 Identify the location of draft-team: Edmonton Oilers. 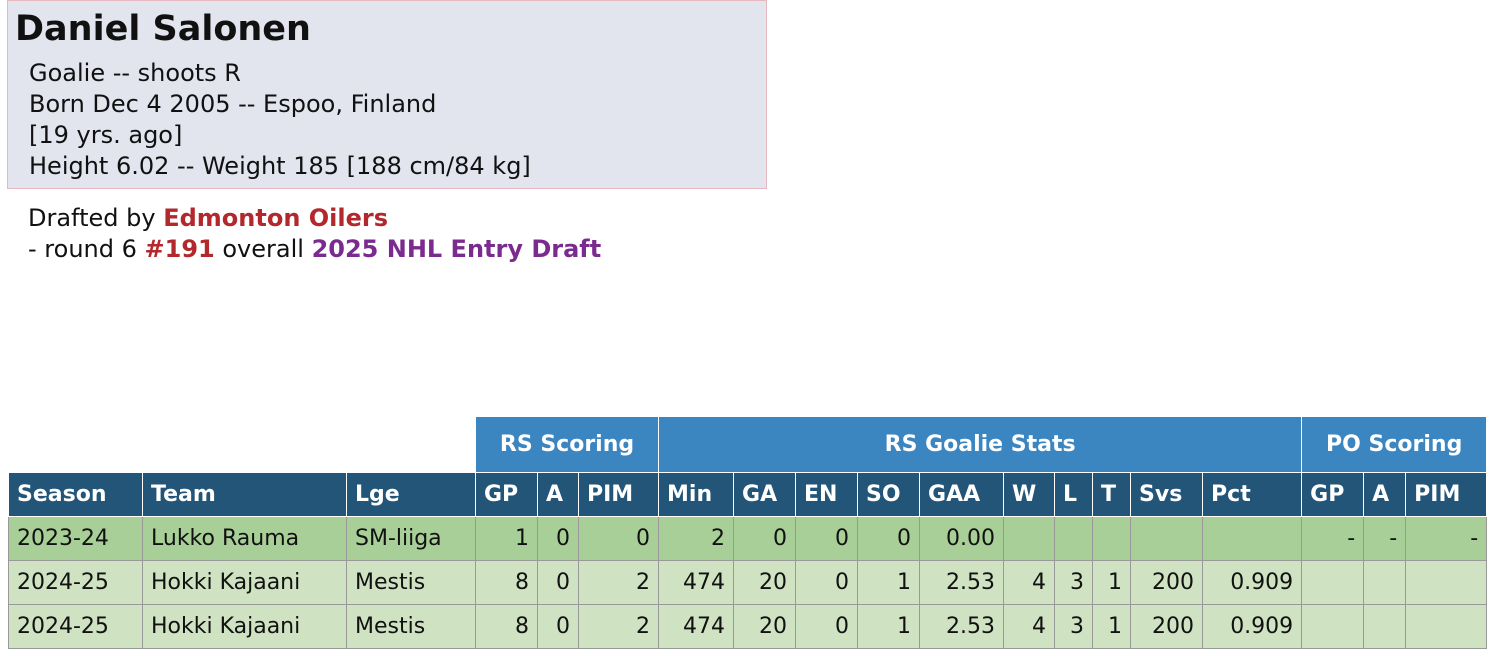
(276, 218).